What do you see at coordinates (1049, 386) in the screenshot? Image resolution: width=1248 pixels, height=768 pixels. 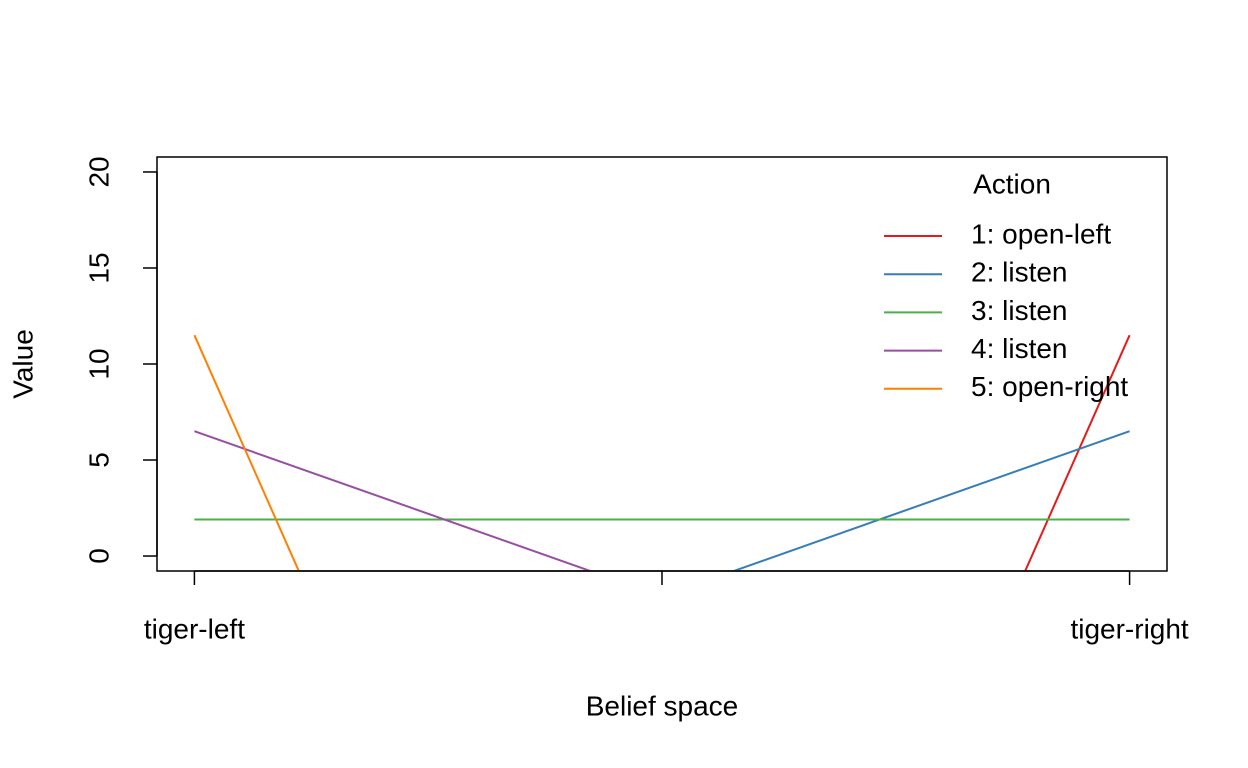 I see `legend-label: 5: open-right` at bounding box center [1049, 386].